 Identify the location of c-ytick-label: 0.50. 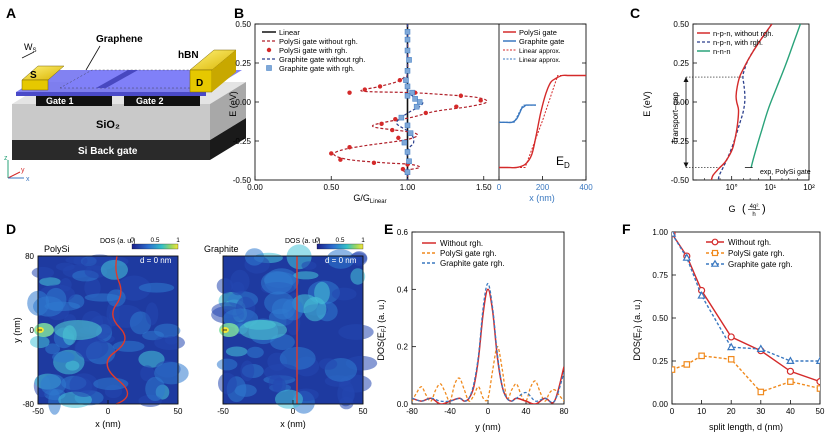
(681, 24).